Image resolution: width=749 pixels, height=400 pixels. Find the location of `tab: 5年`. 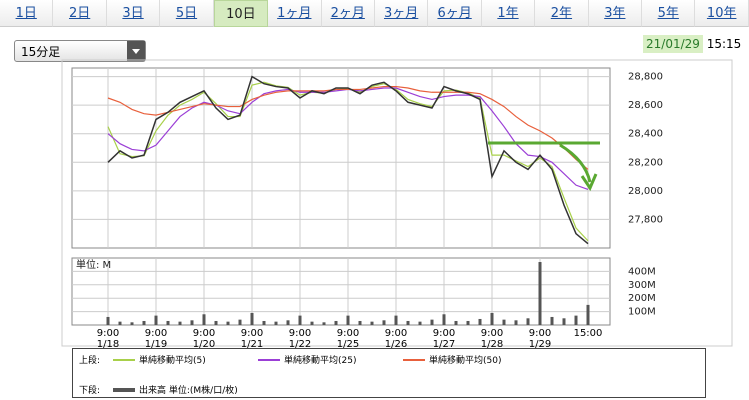

tab: 5年 is located at coordinates (669, 13).